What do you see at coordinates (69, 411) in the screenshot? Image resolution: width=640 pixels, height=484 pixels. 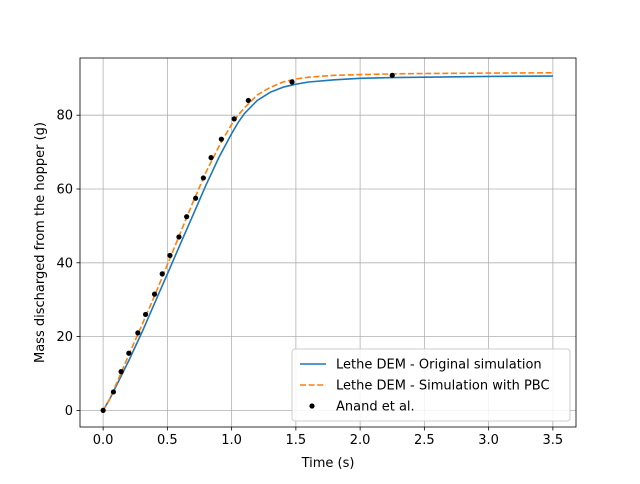 I see `y-tick-label: 0` at bounding box center [69, 411].